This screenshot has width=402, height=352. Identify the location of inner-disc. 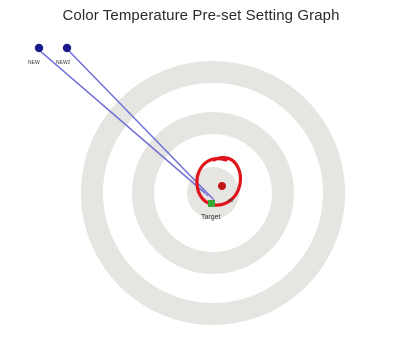
(213, 193).